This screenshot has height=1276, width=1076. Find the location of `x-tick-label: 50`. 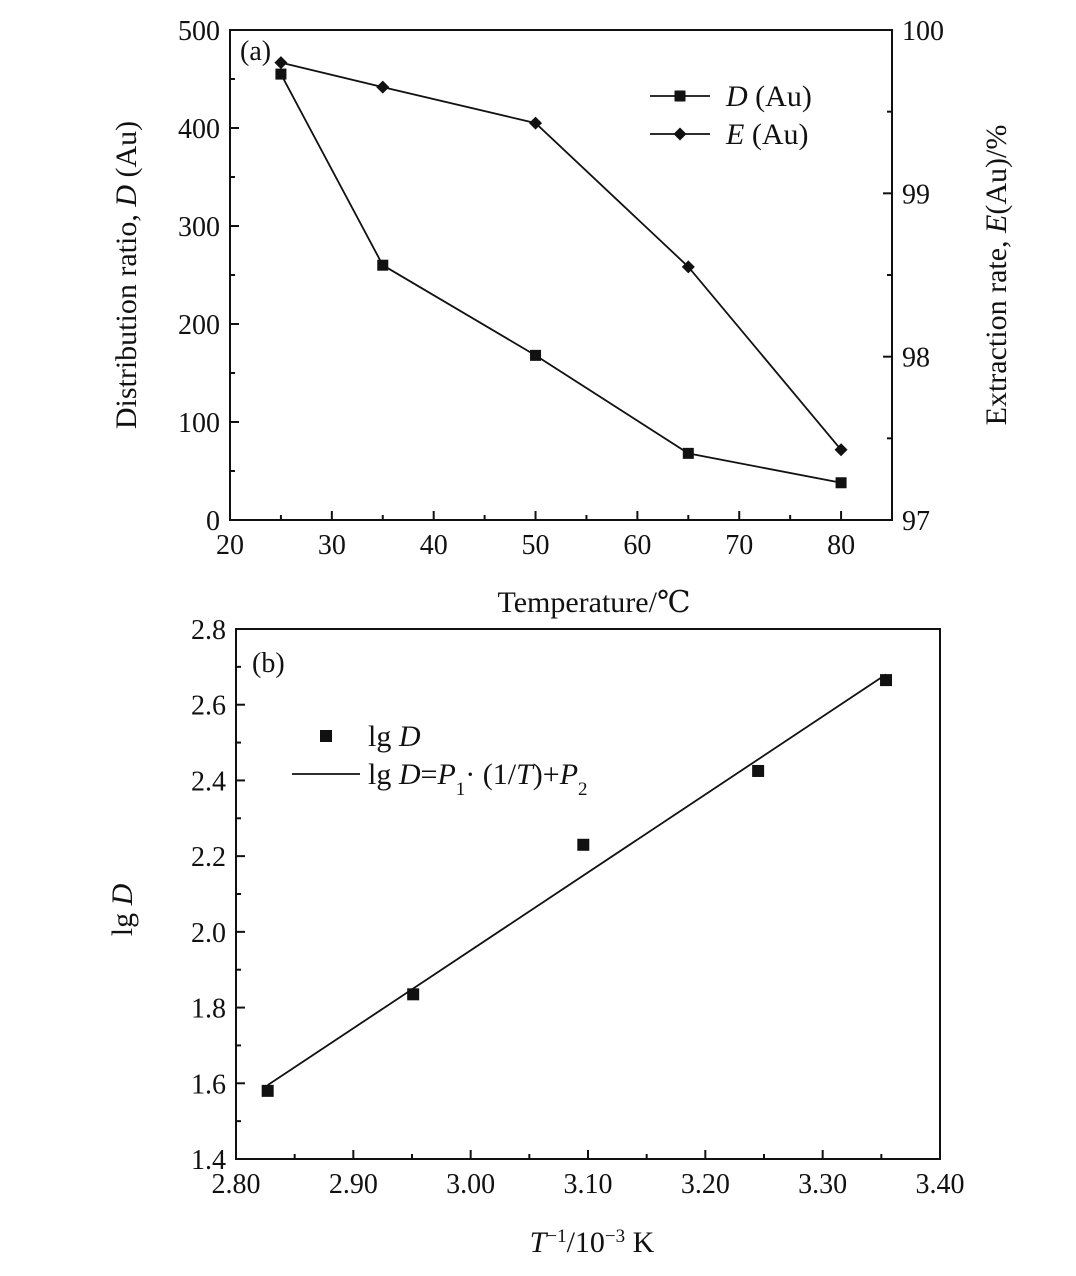

x-tick-label: 50 is located at coordinates (536, 545).